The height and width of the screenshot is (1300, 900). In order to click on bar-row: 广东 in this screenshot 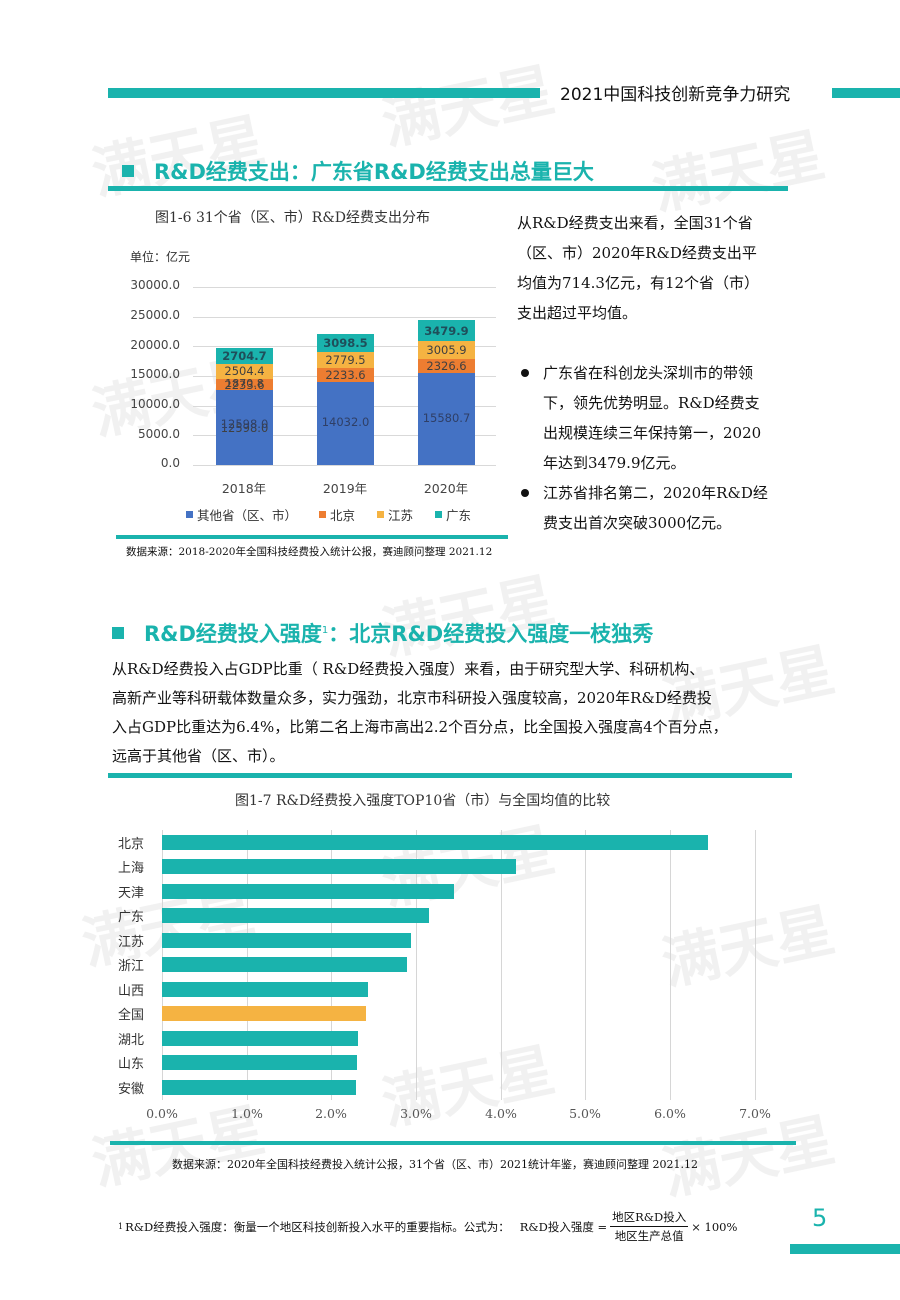, I will do `click(273, 916)`.